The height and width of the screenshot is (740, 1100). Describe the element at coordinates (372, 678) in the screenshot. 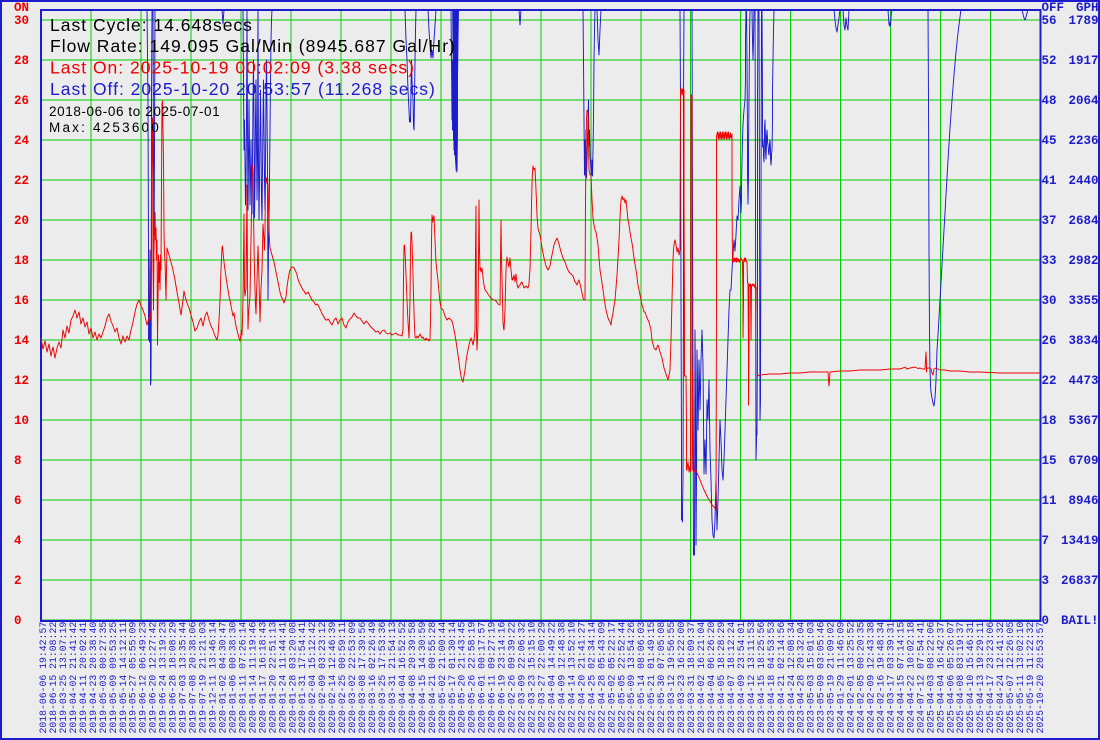

I see `svg-text: 2020-03-16 02:26:49` at that location.